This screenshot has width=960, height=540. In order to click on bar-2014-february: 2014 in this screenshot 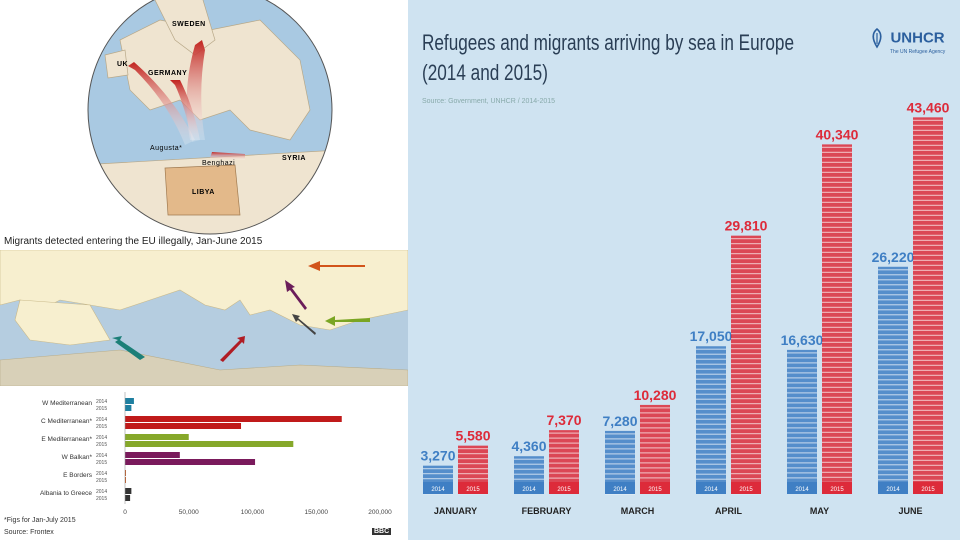, I will do `click(529, 475)`.